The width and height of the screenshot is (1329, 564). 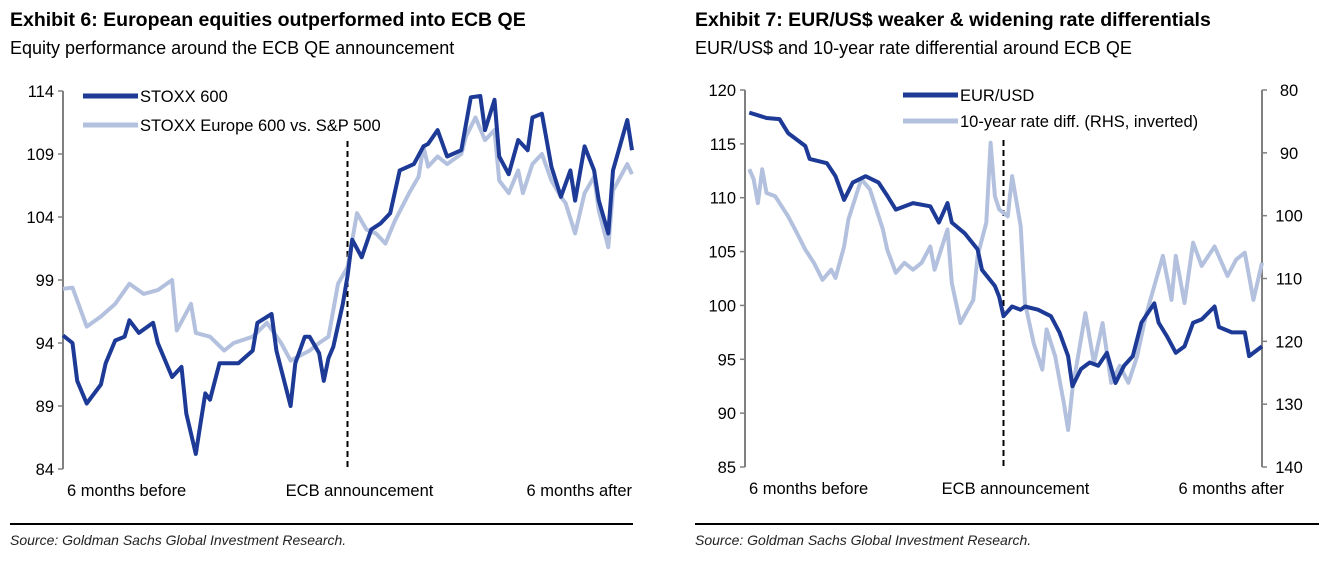 I want to click on y-tick-label: 114, so click(x=41, y=92).